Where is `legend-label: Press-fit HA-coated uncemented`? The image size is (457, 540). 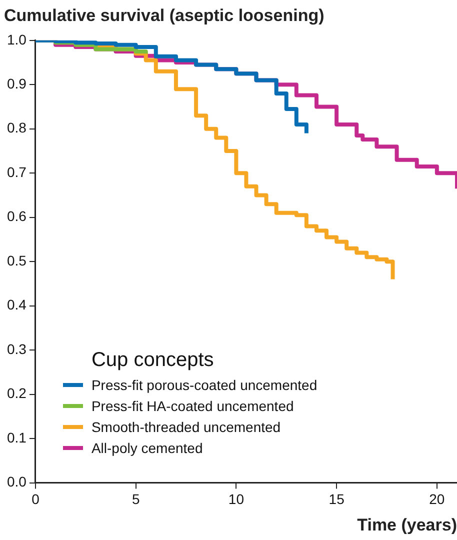 legend-label: Press-fit HA-coated uncemented is located at coordinates (192, 406).